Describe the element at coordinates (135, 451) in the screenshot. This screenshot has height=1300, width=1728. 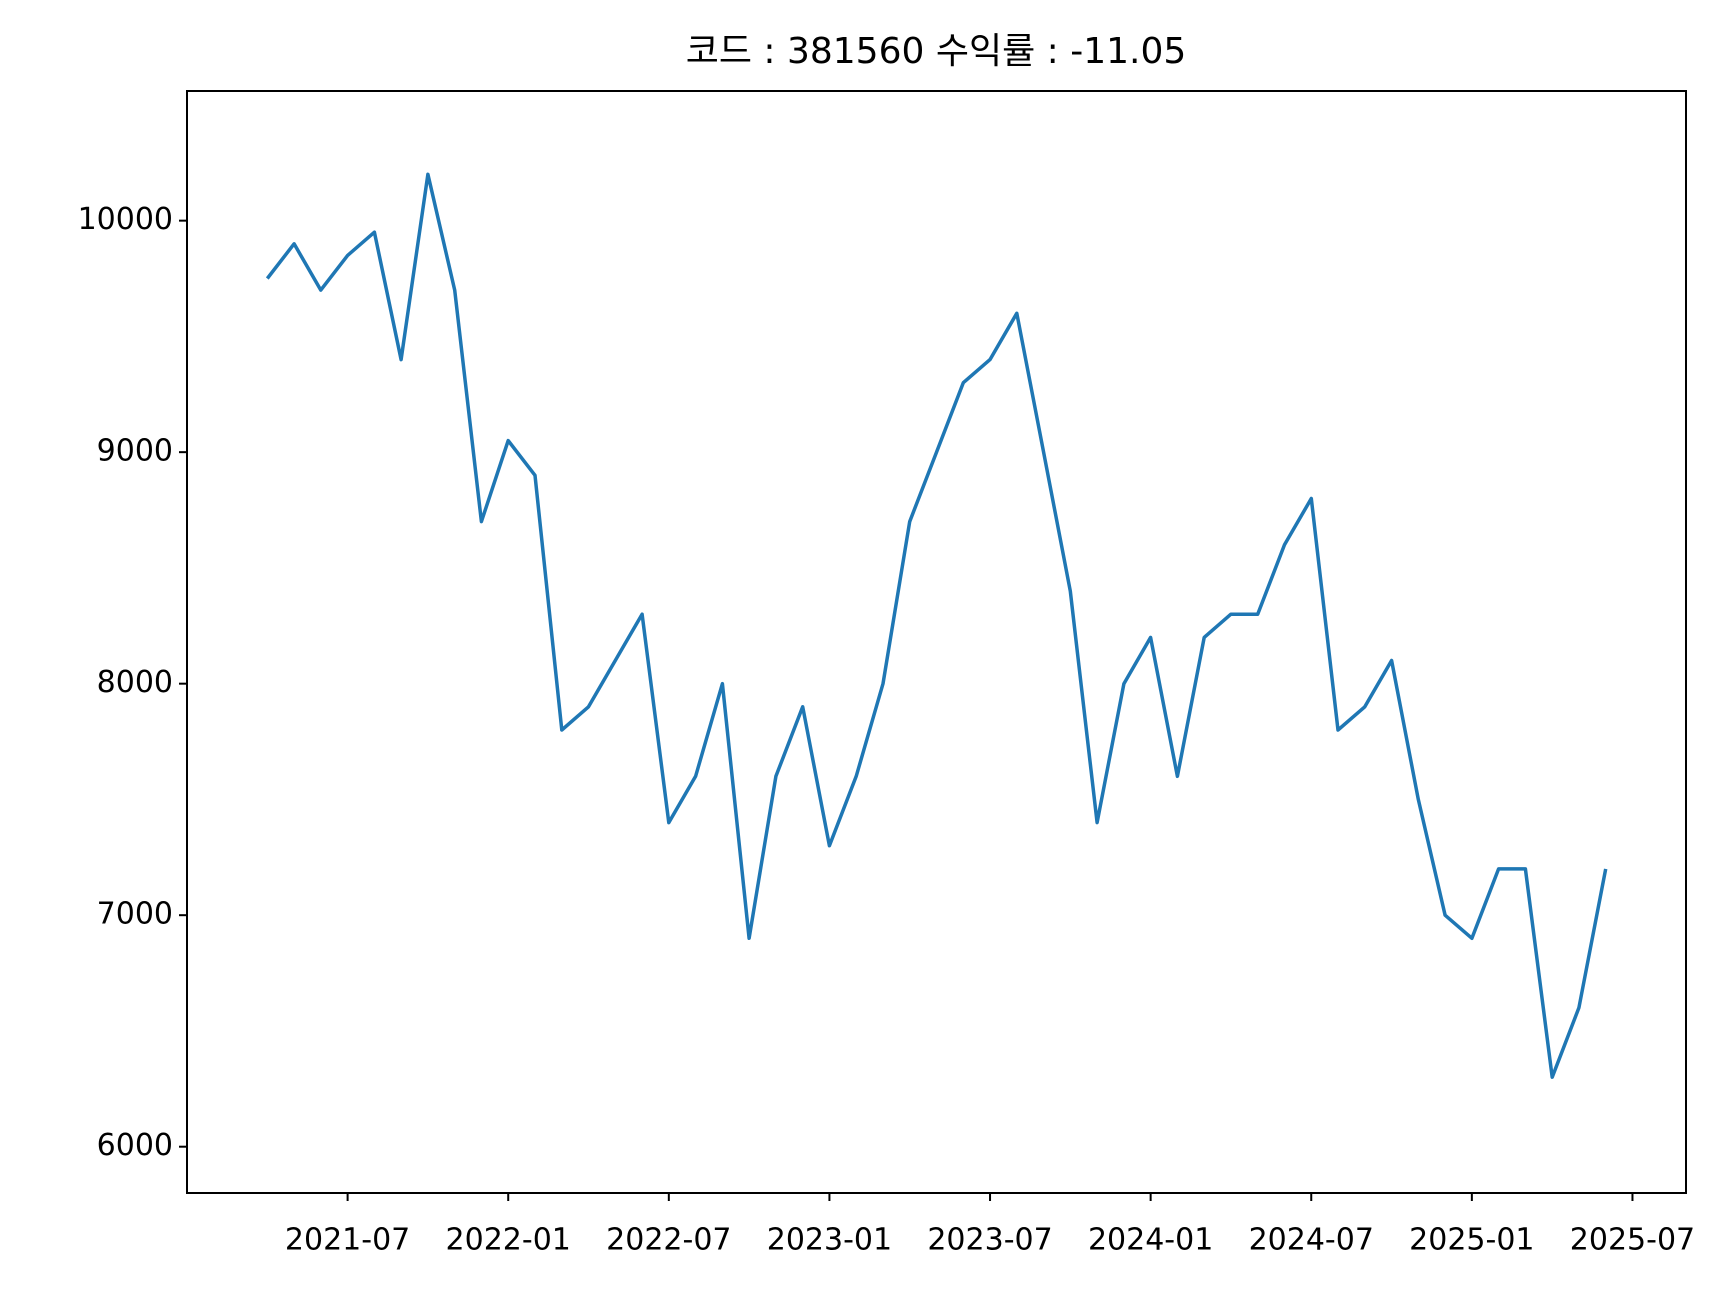
I see `y-tick-label: 9000` at that location.